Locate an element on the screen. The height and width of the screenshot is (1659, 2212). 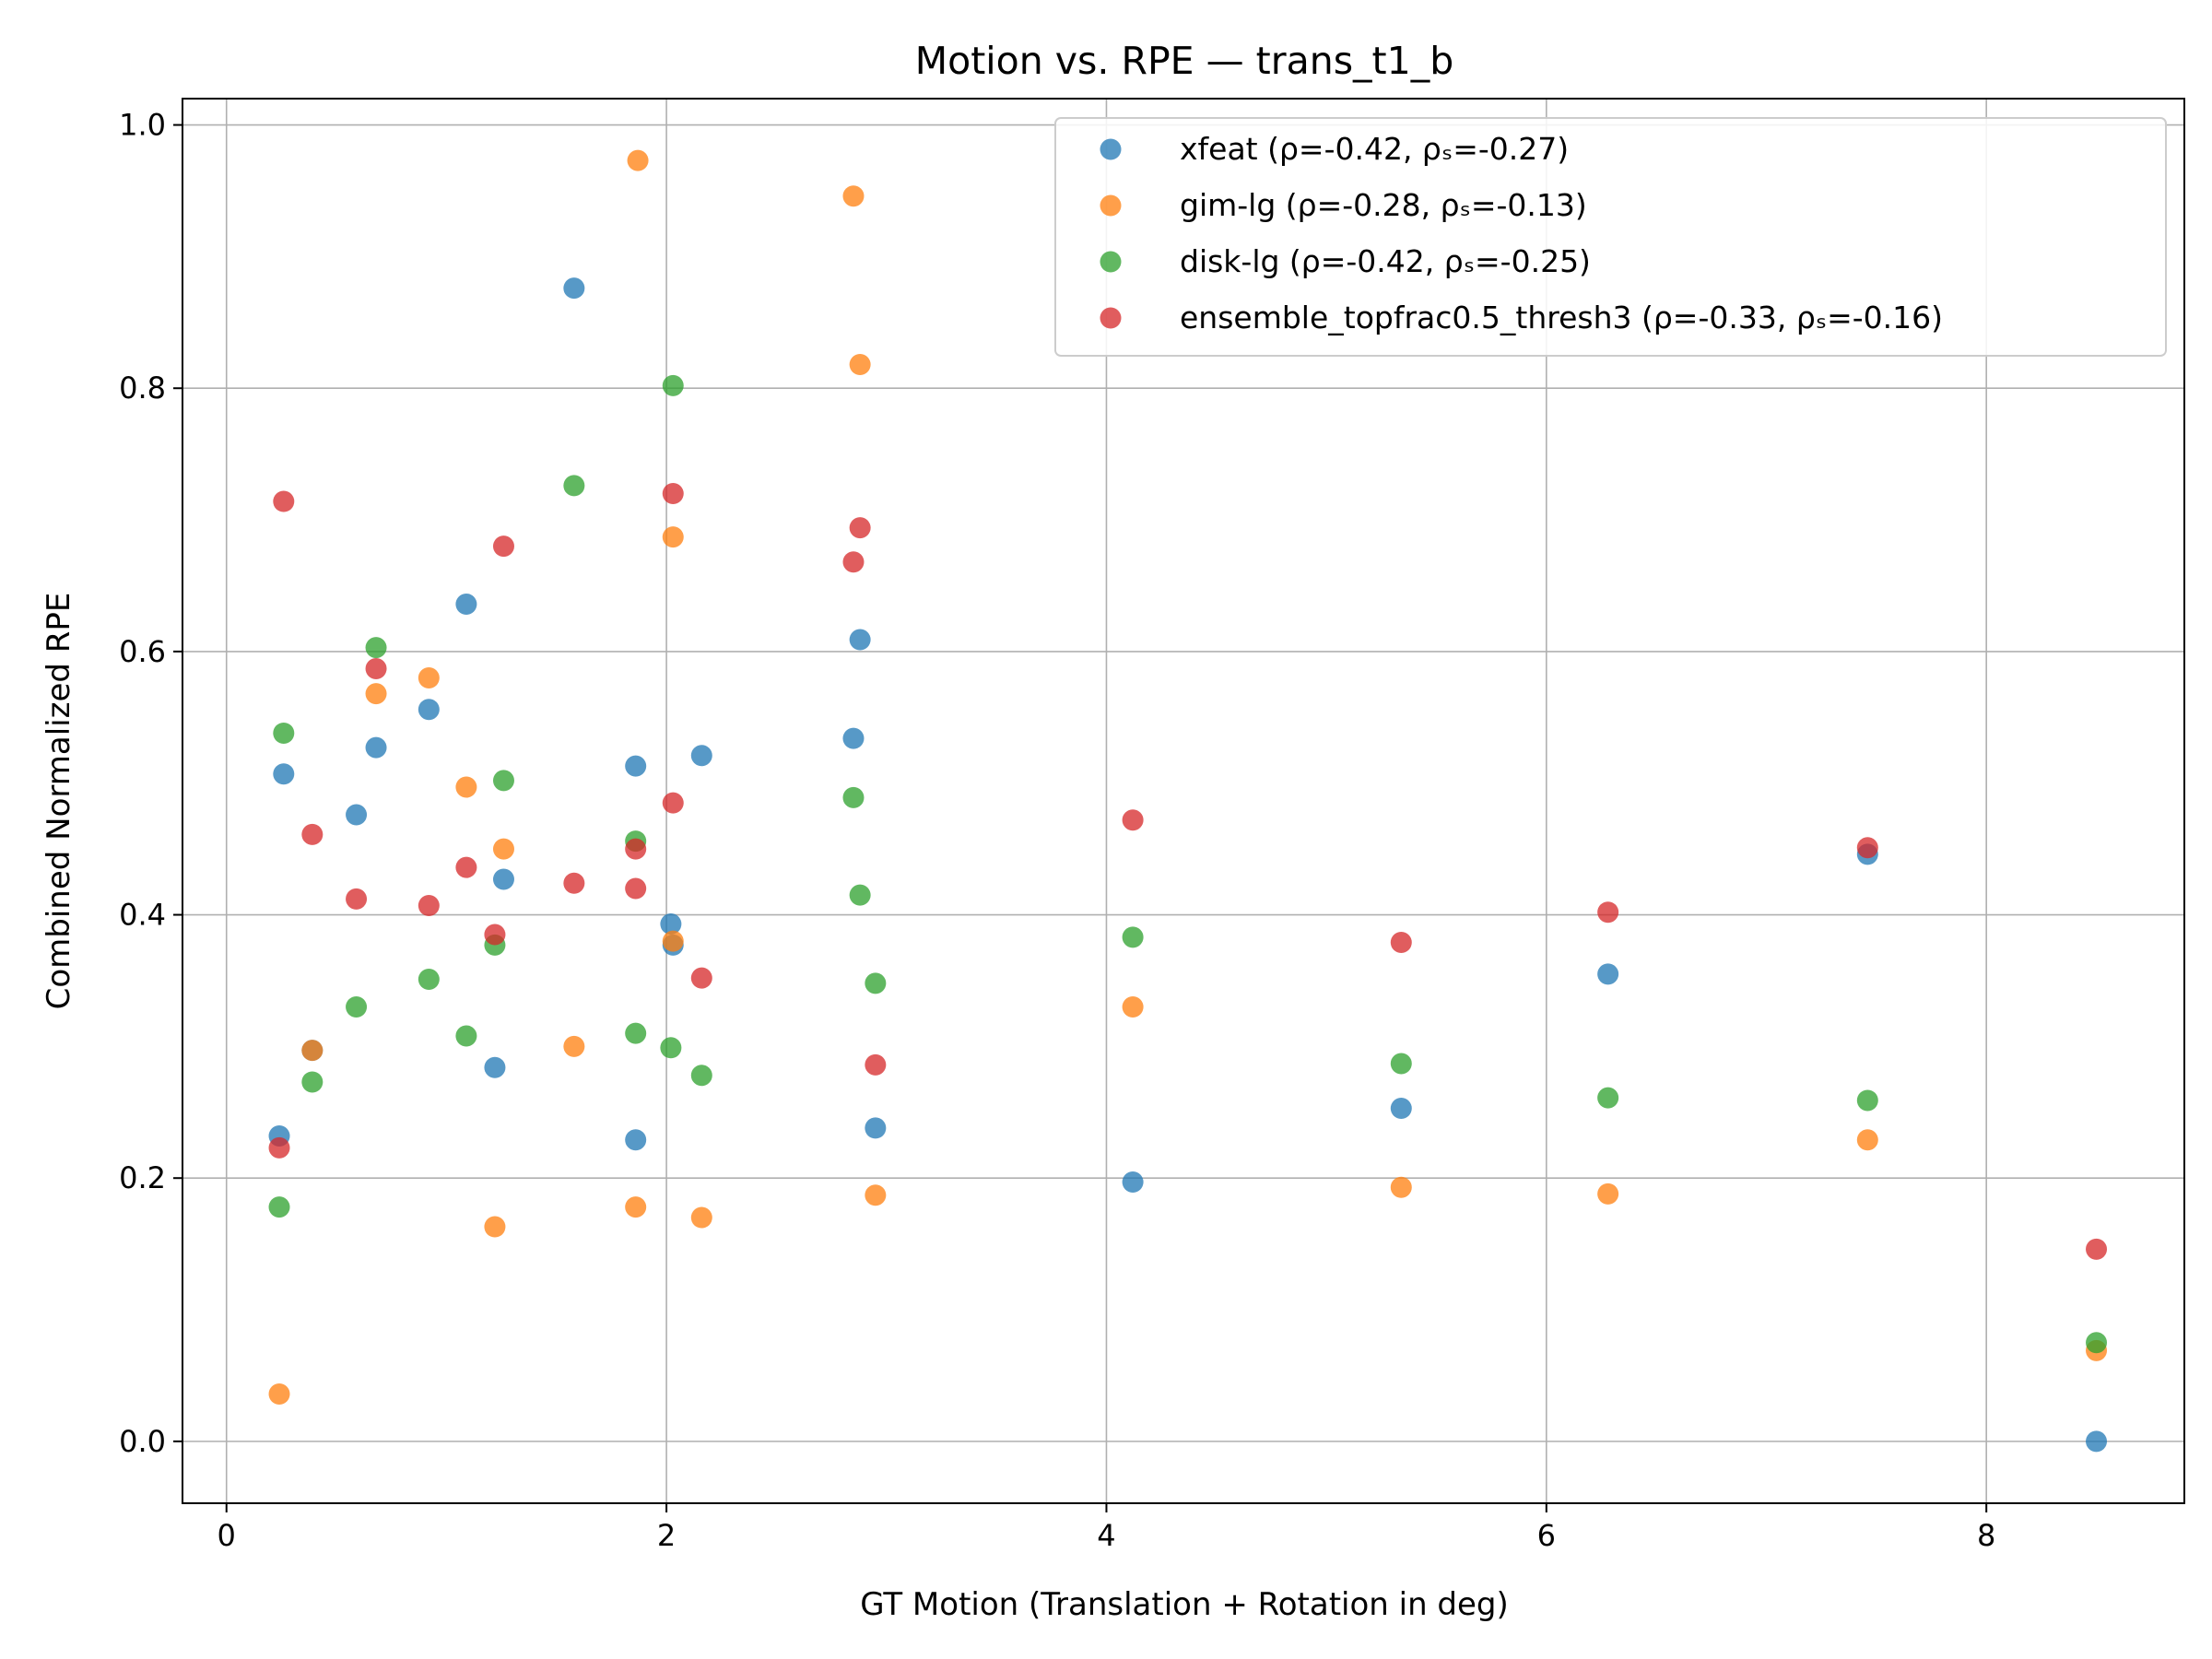
x-tick-label: 6 is located at coordinates (1546, 1535).